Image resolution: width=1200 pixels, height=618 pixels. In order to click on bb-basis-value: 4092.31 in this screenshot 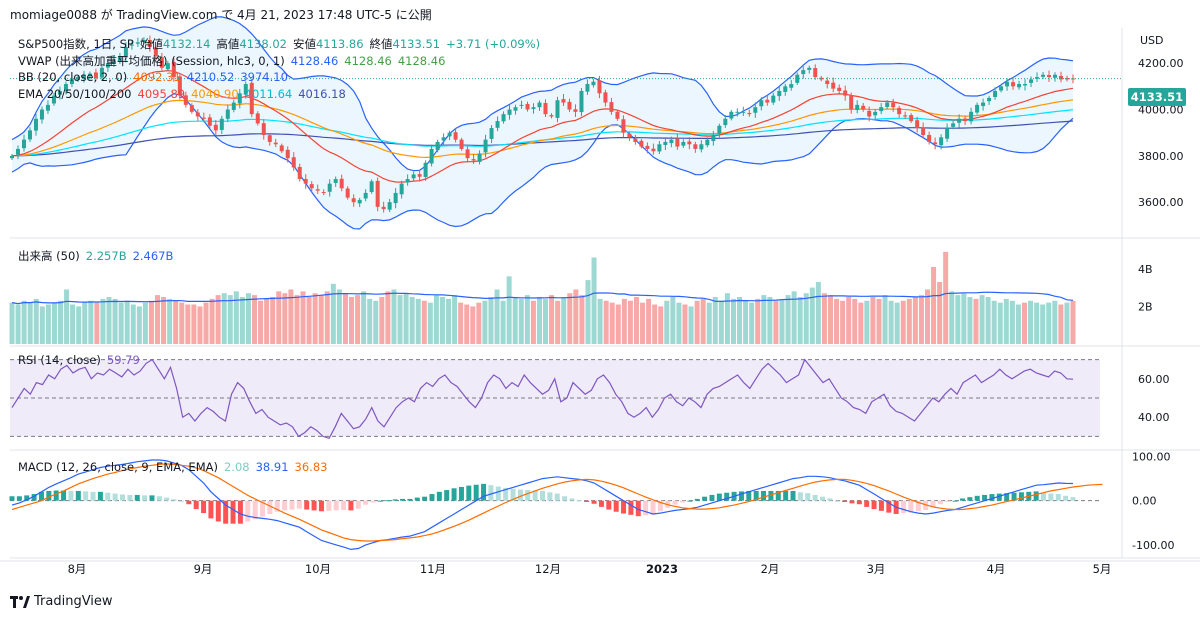, I will do `click(157, 77)`.